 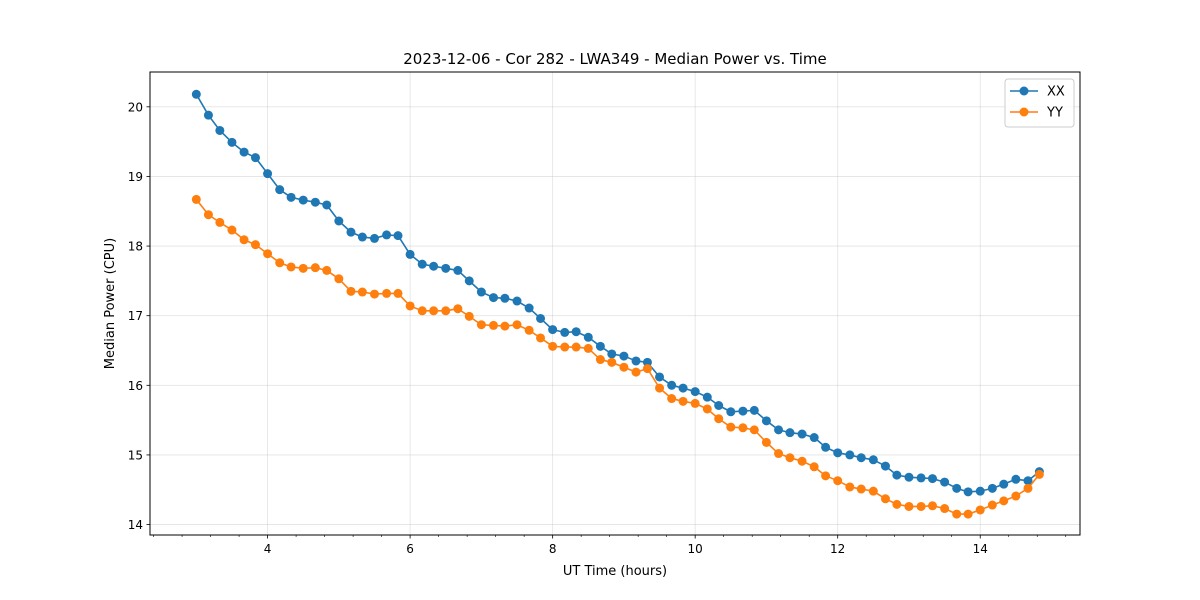 I want to click on x-tick-label: 6, so click(x=410, y=549).